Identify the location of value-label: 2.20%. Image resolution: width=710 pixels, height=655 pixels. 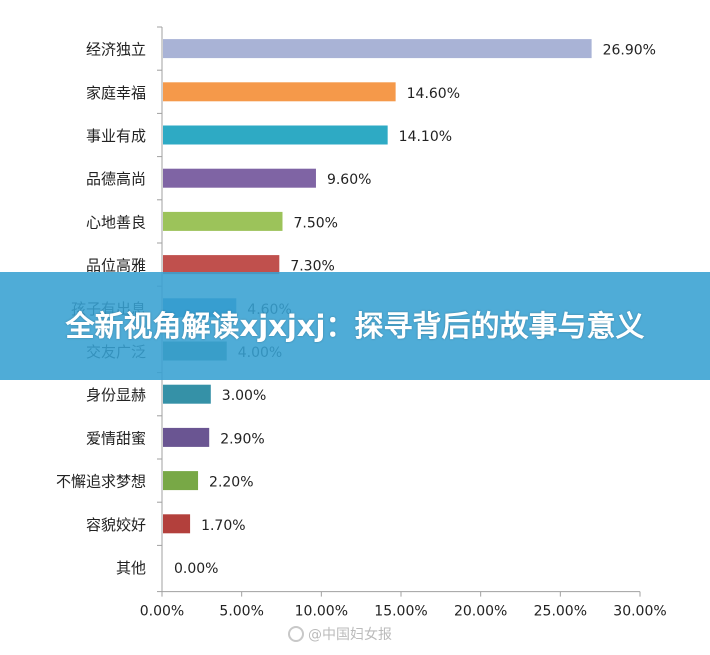
(231, 483).